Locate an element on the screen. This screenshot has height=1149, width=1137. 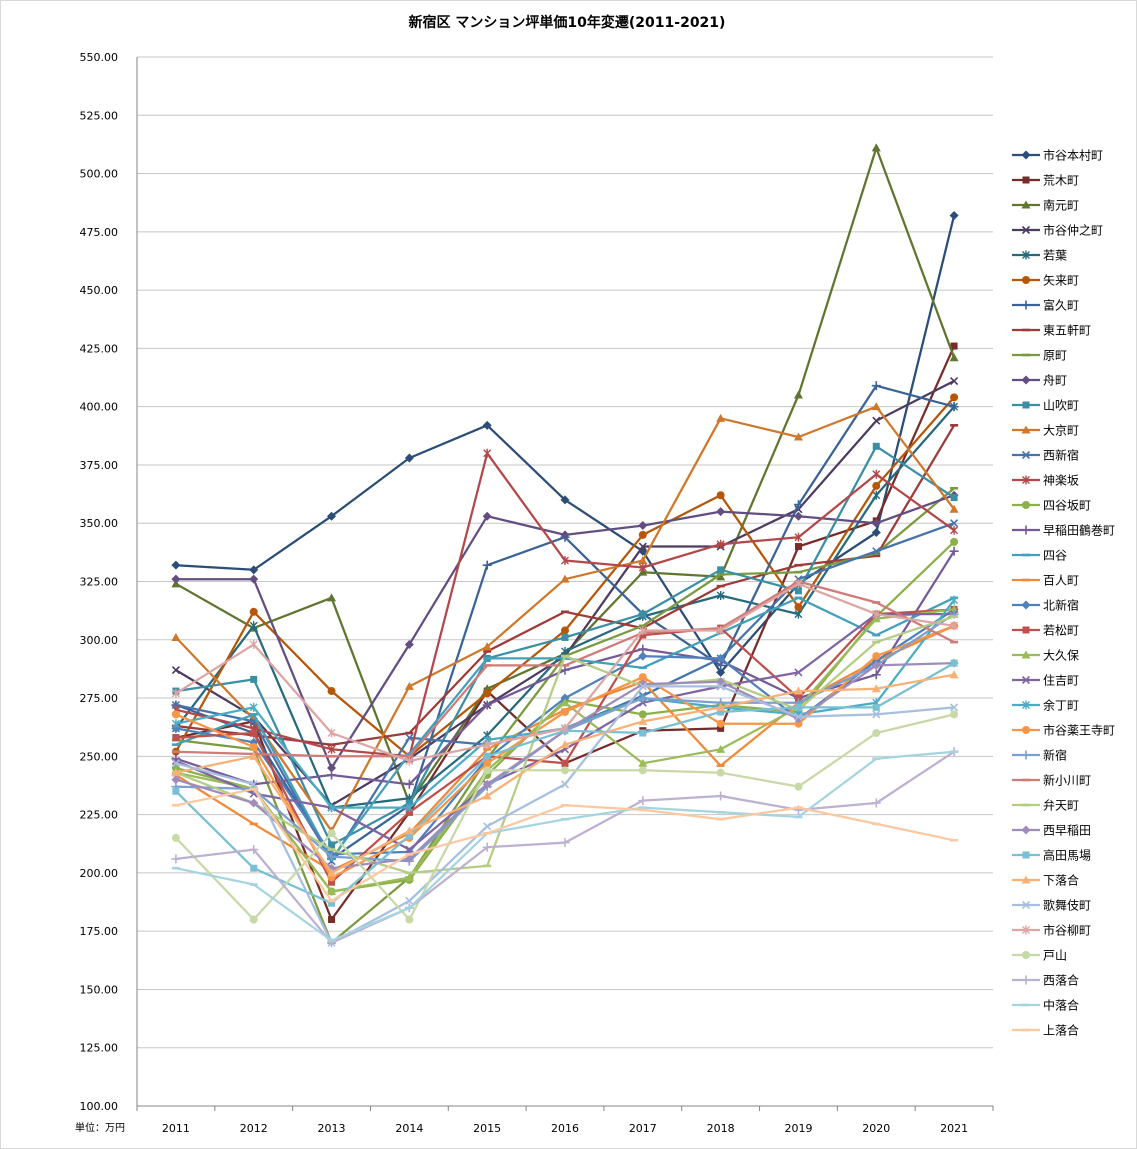
x-tick-label: 2020 is located at coordinates (876, 1128).